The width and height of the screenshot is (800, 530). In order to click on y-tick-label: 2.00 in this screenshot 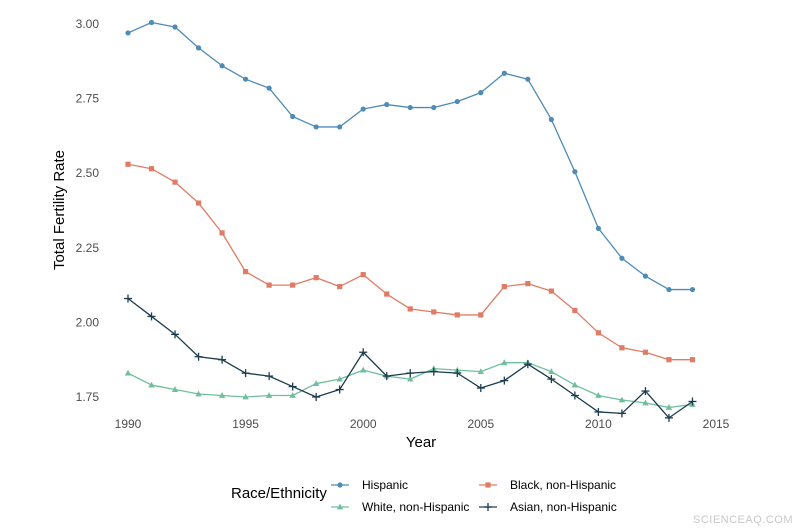, I will do `click(88, 322)`.